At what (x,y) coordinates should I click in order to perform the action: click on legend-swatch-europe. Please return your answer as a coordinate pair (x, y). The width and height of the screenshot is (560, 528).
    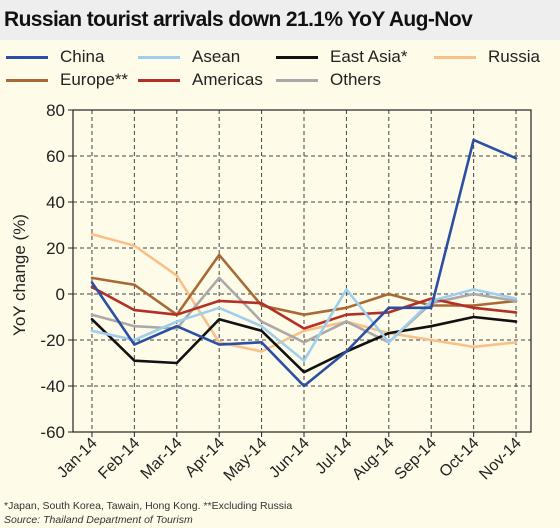
    Looking at the image, I should click on (27, 80).